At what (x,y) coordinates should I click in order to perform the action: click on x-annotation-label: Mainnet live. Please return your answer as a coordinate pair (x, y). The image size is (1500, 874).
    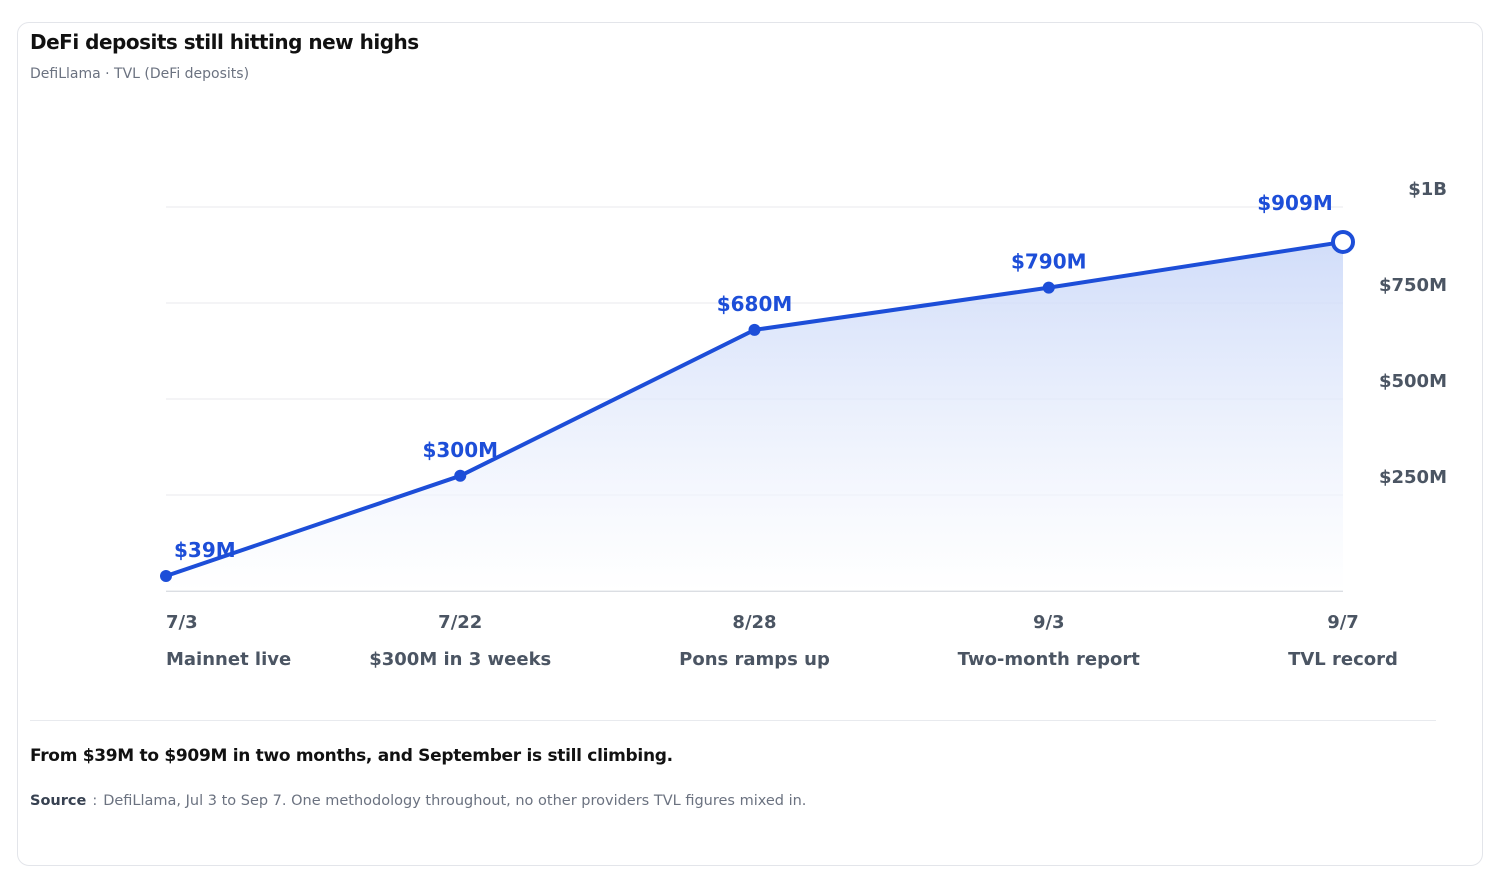
    Looking at the image, I should click on (228, 659).